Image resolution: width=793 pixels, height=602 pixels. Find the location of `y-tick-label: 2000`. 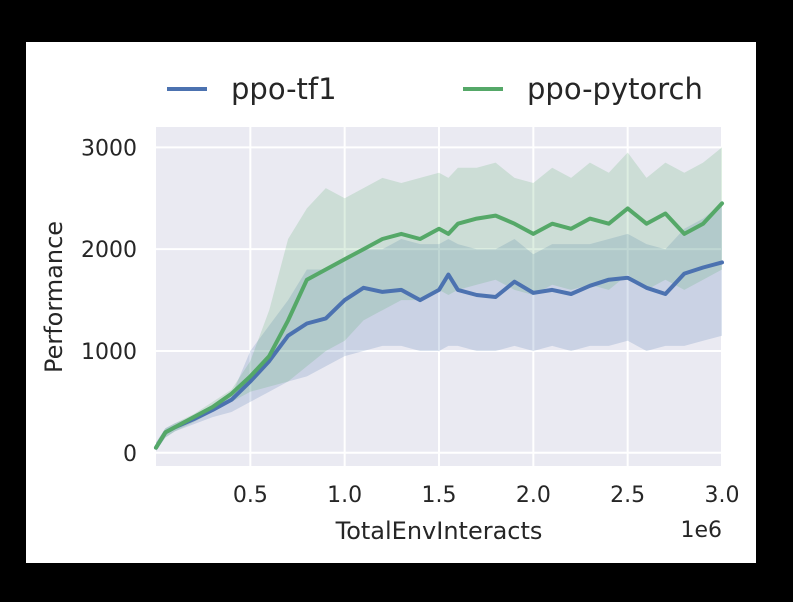

y-tick-label: 2000 is located at coordinates (109, 250).